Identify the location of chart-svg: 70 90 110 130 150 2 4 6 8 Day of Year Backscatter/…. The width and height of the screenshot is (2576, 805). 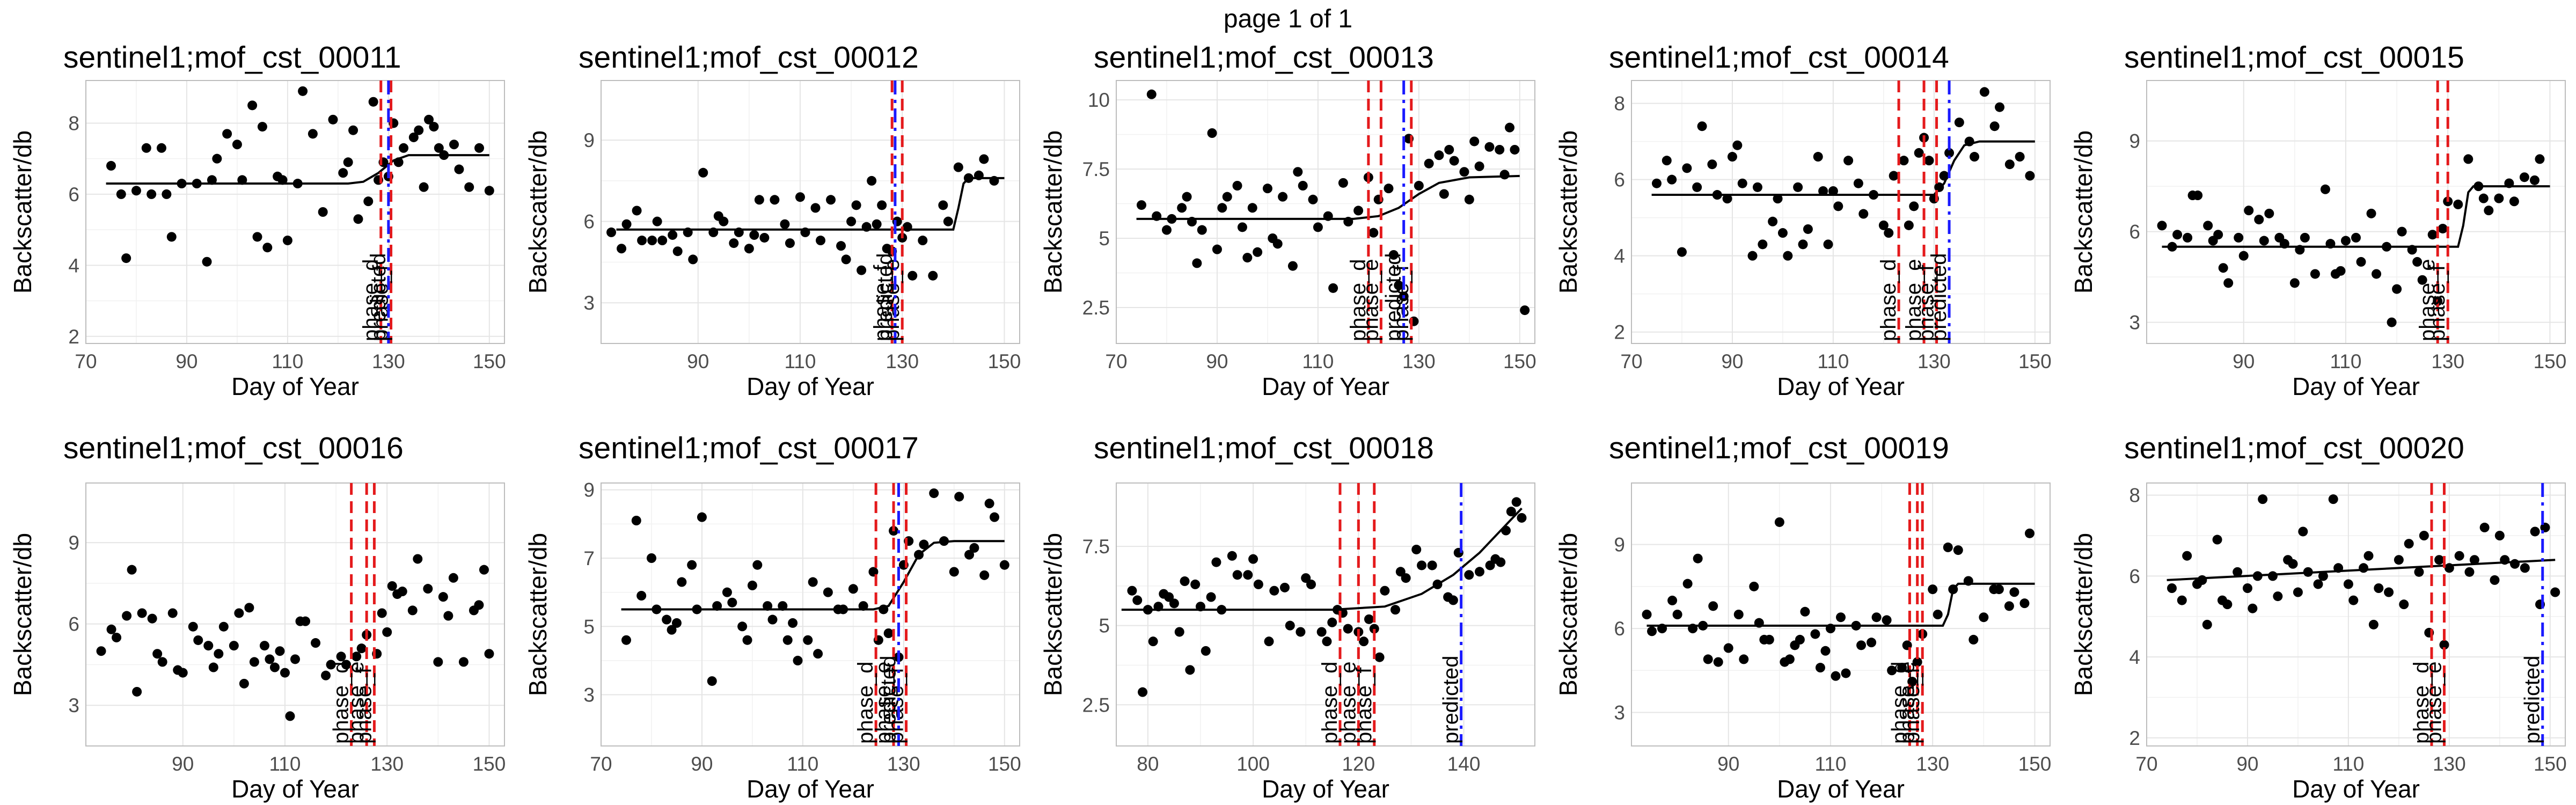
(2318, 642).